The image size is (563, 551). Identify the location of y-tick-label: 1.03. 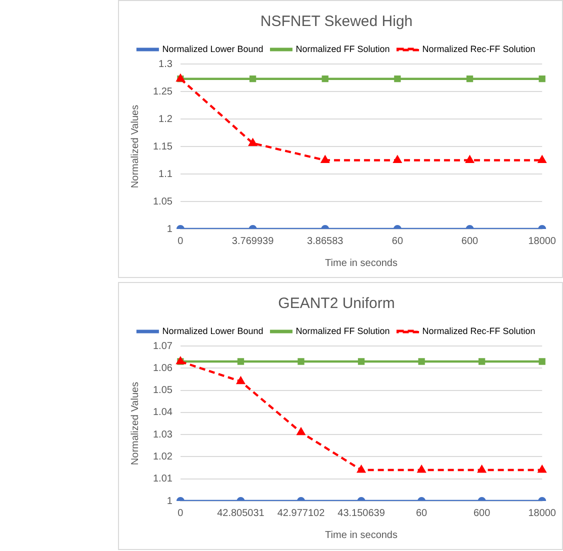
(162, 434).